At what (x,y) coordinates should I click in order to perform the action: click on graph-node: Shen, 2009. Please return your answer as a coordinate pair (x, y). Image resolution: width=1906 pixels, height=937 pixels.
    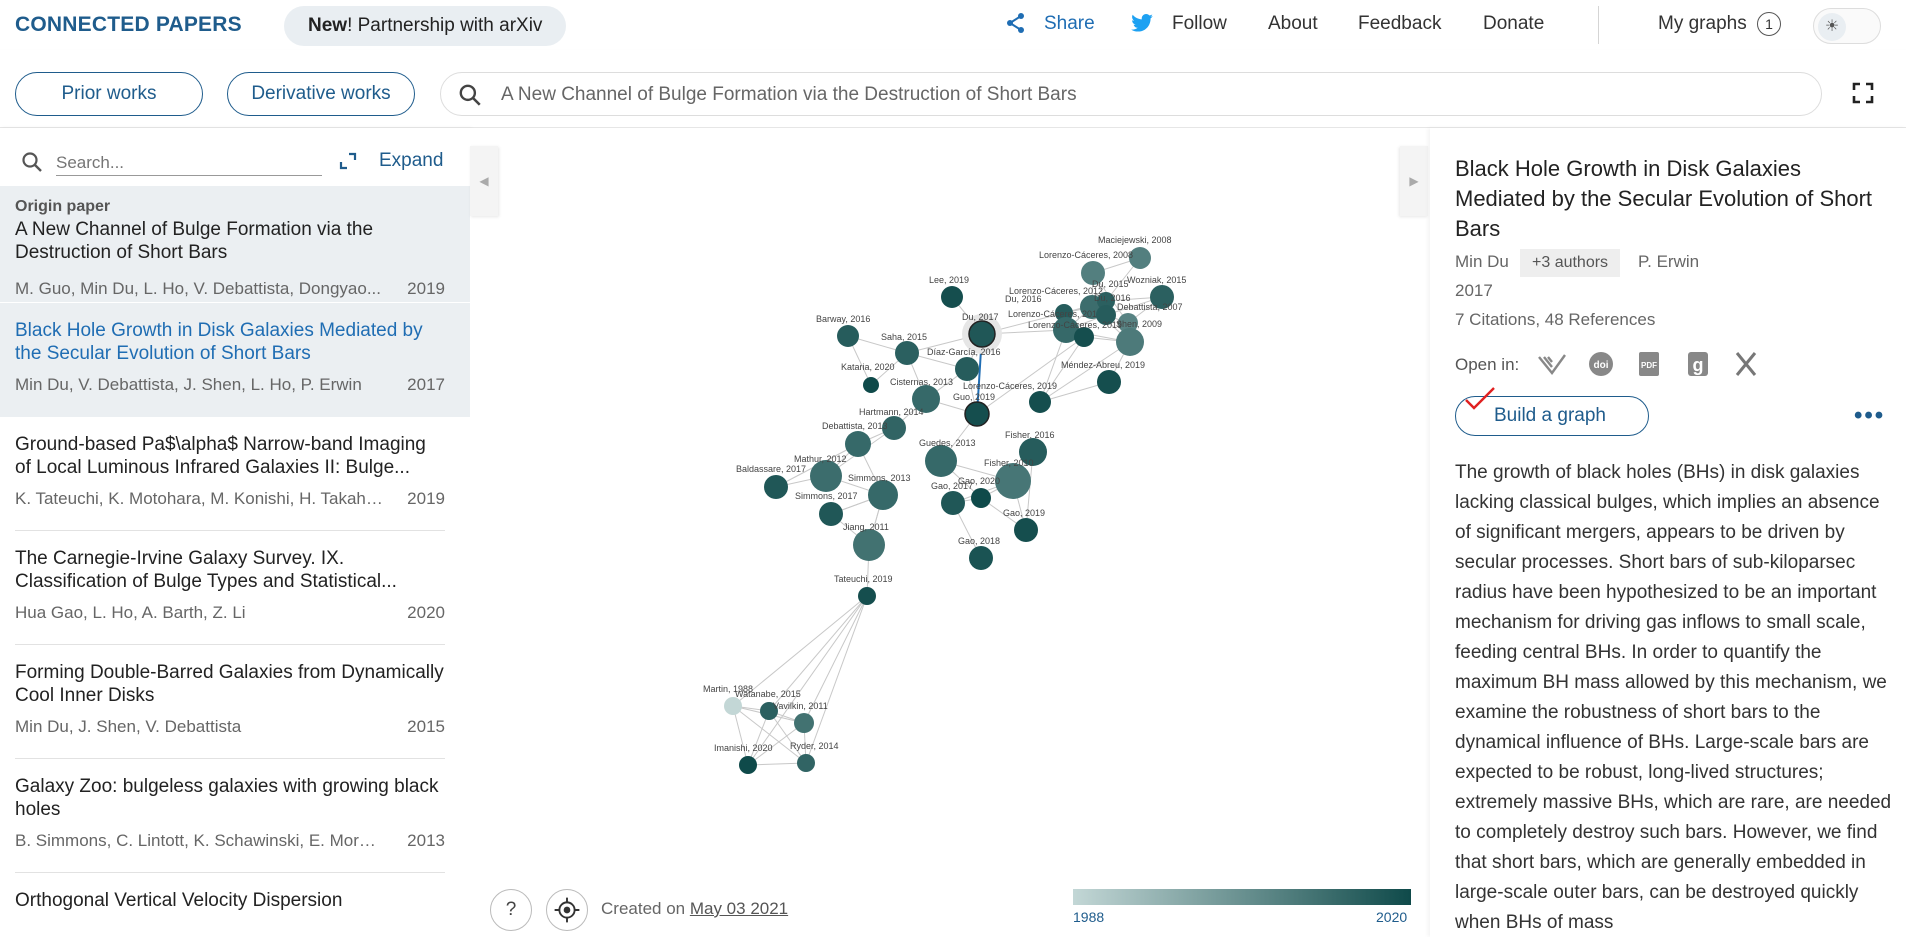
    Looking at the image, I should click on (1139, 337).